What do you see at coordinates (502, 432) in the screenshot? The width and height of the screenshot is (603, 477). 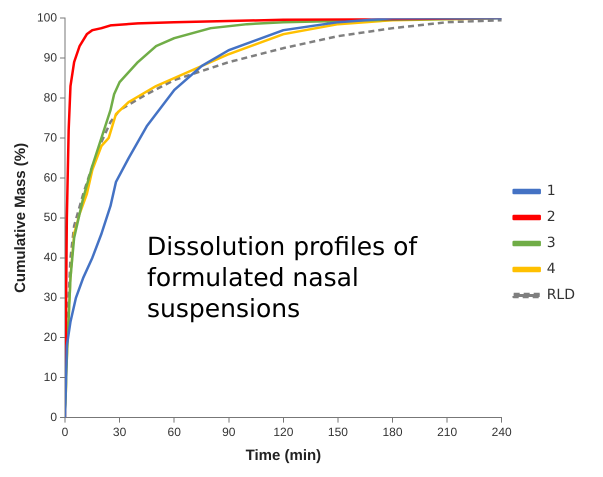 I see `x-tick-label: 240` at bounding box center [502, 432].